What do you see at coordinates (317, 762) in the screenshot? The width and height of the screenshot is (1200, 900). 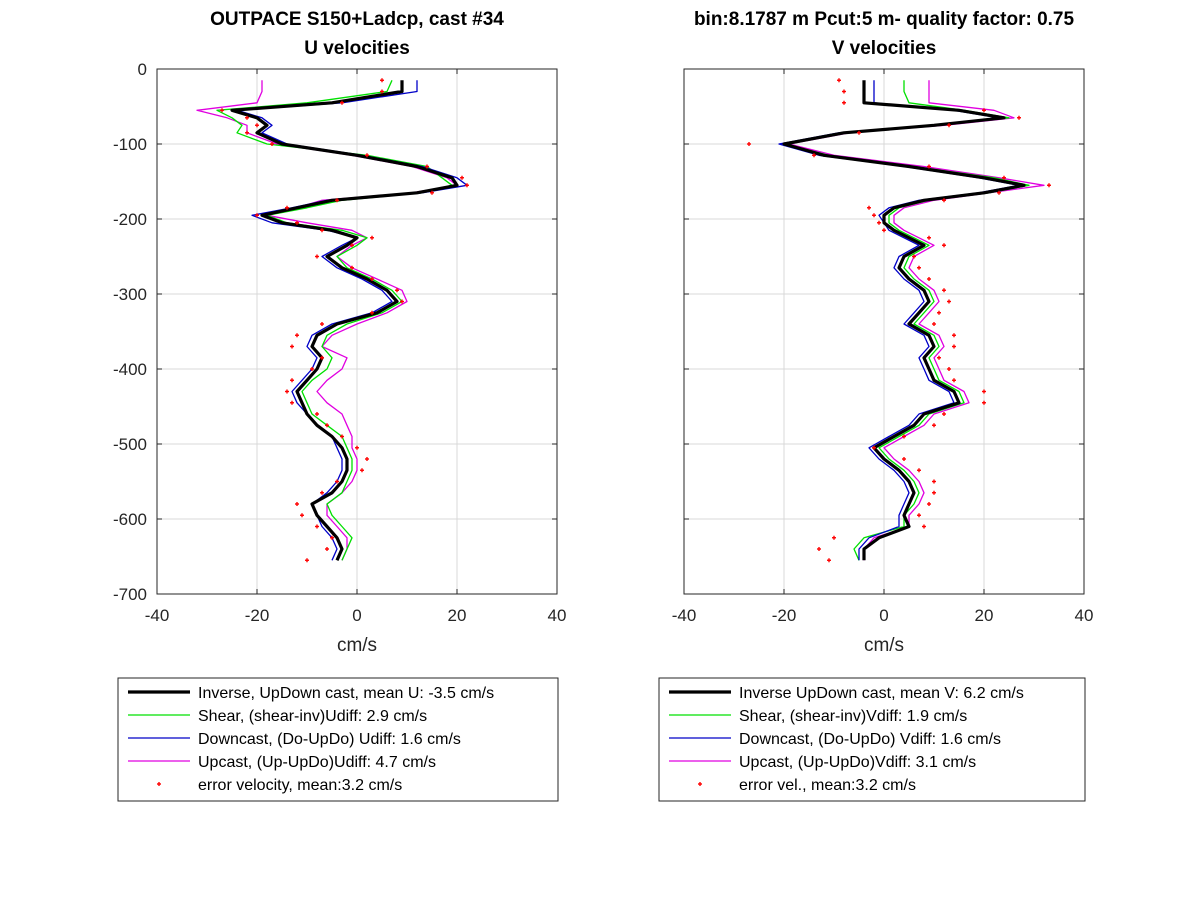 I see `legend-upcast-label: Upcast, (Up-UpDo)Udiff: 4.7 cm/s` at bounding box center [317, 762].